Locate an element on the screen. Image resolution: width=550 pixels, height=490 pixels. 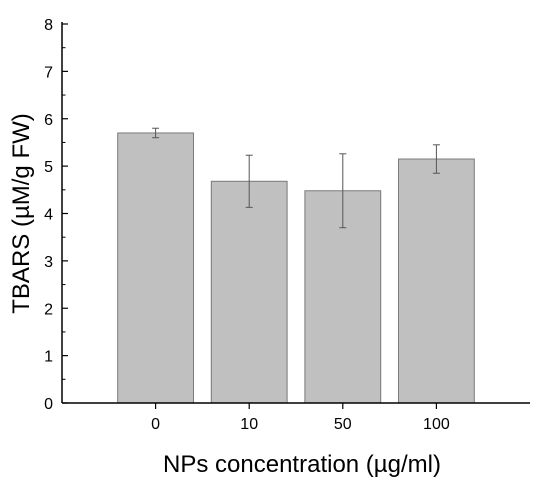
x-axis-title: NPs concentration (µg/ml) is located at coordinates (302, 464).